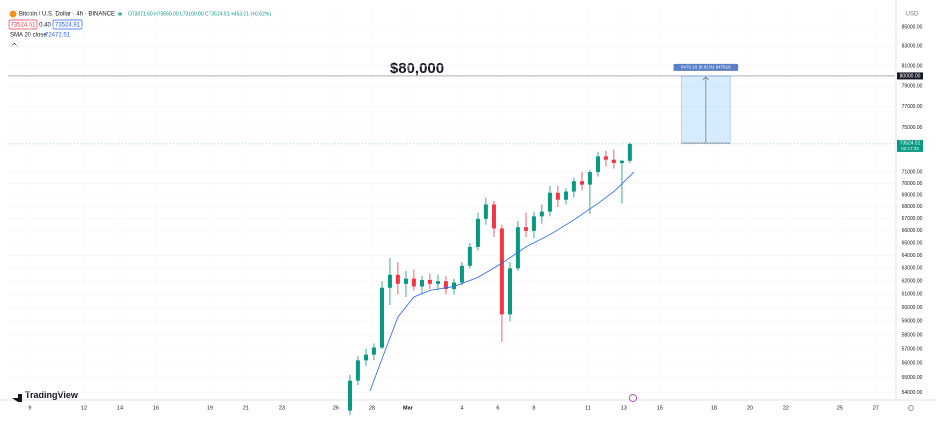 This screenshot has height=443, width=936. Describe the element at coordinates (67, 15) in the screenshot. I see `symbol-title: Bitcoin / U.S. Dollar · 4h · BINANCE` at that location.